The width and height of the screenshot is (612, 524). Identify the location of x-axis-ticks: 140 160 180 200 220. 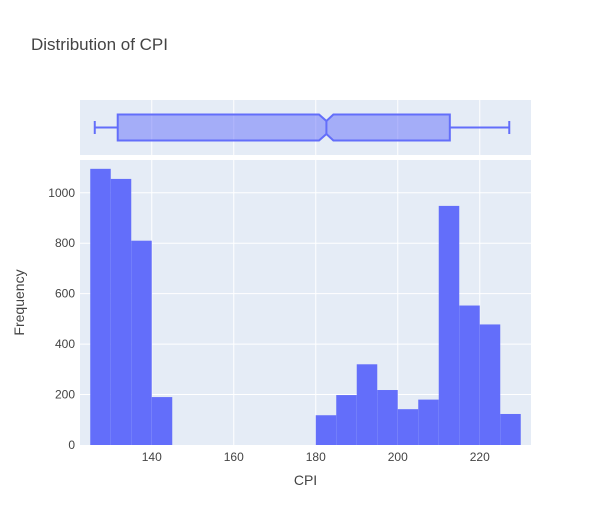
(316, 457).